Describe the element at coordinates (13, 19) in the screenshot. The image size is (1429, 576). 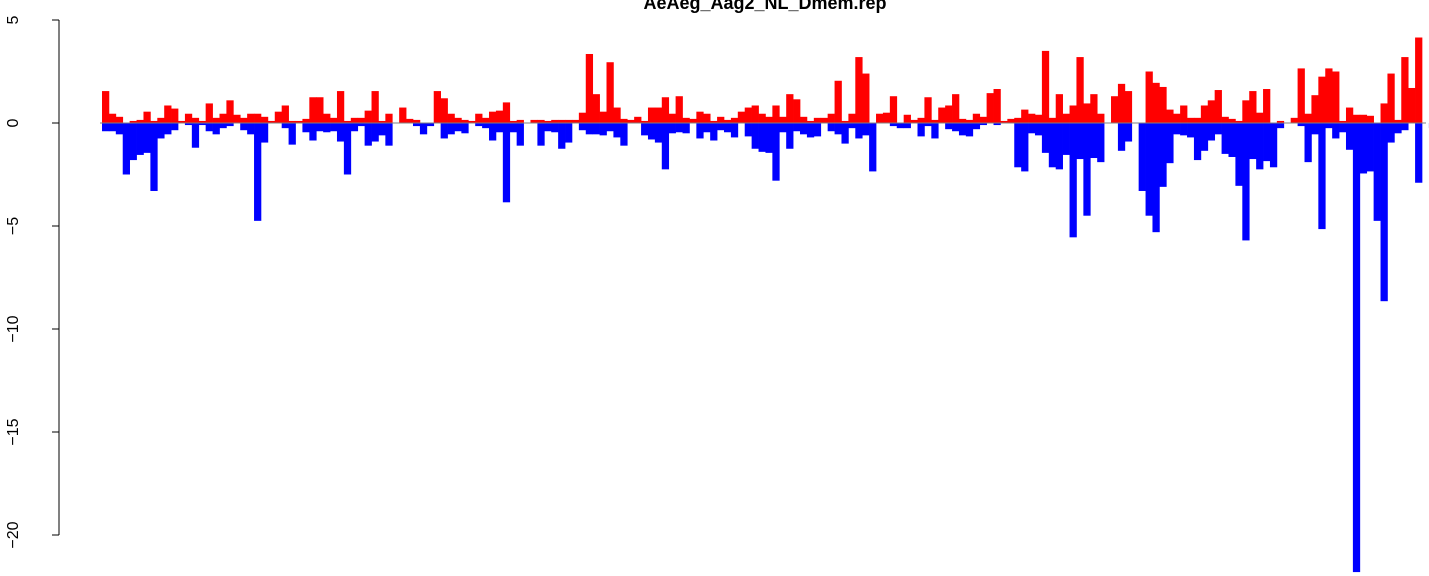
I see `y-tick-label: 5` at that location.